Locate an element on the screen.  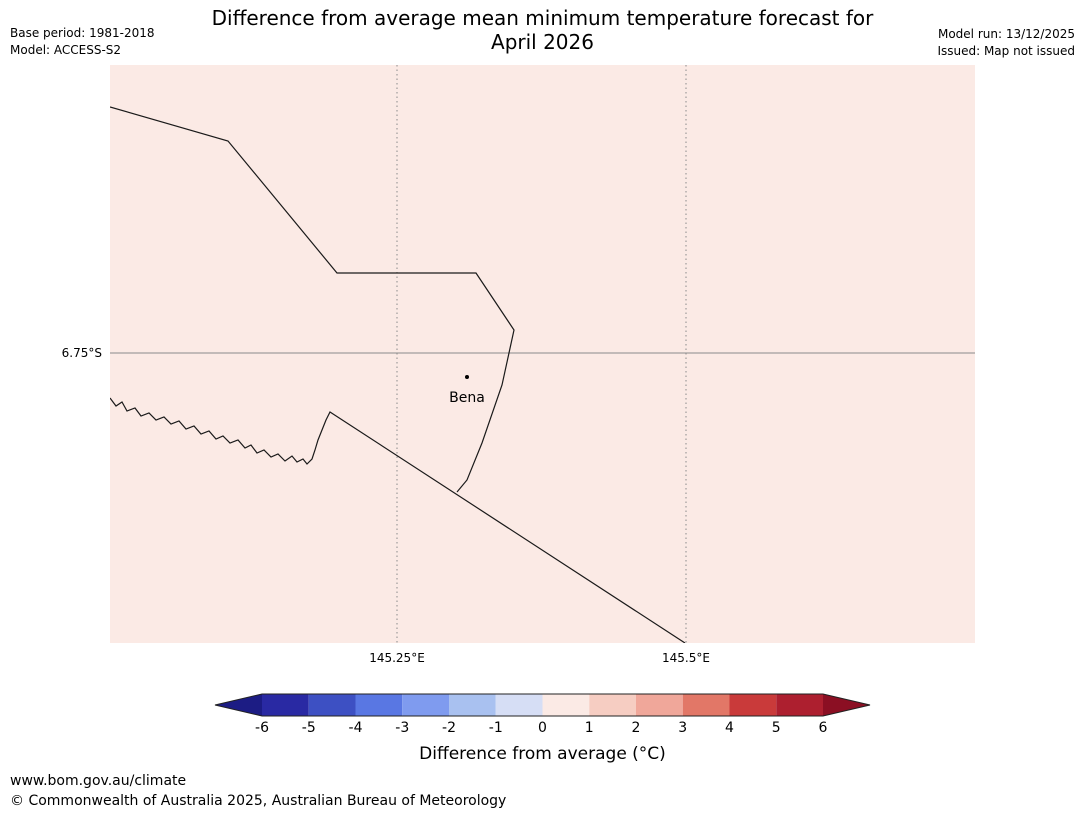
colorbar-tick-label: -6 is located at coordinates (262, 728).